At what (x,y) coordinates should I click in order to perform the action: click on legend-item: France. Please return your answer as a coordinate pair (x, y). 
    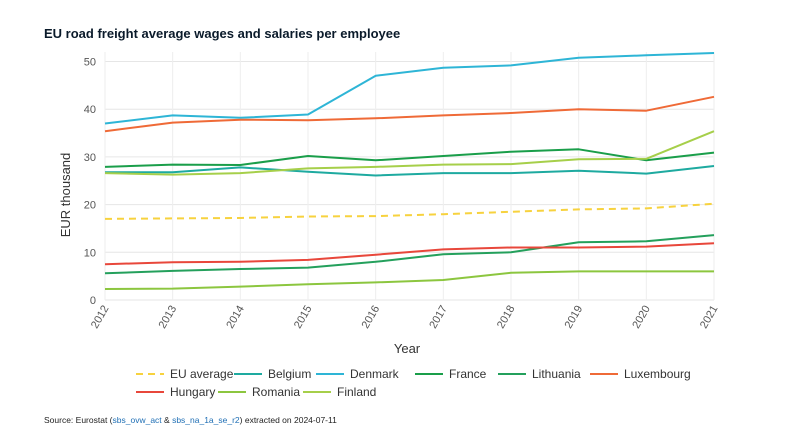
    Looking at the image, I should click on (451, 374).